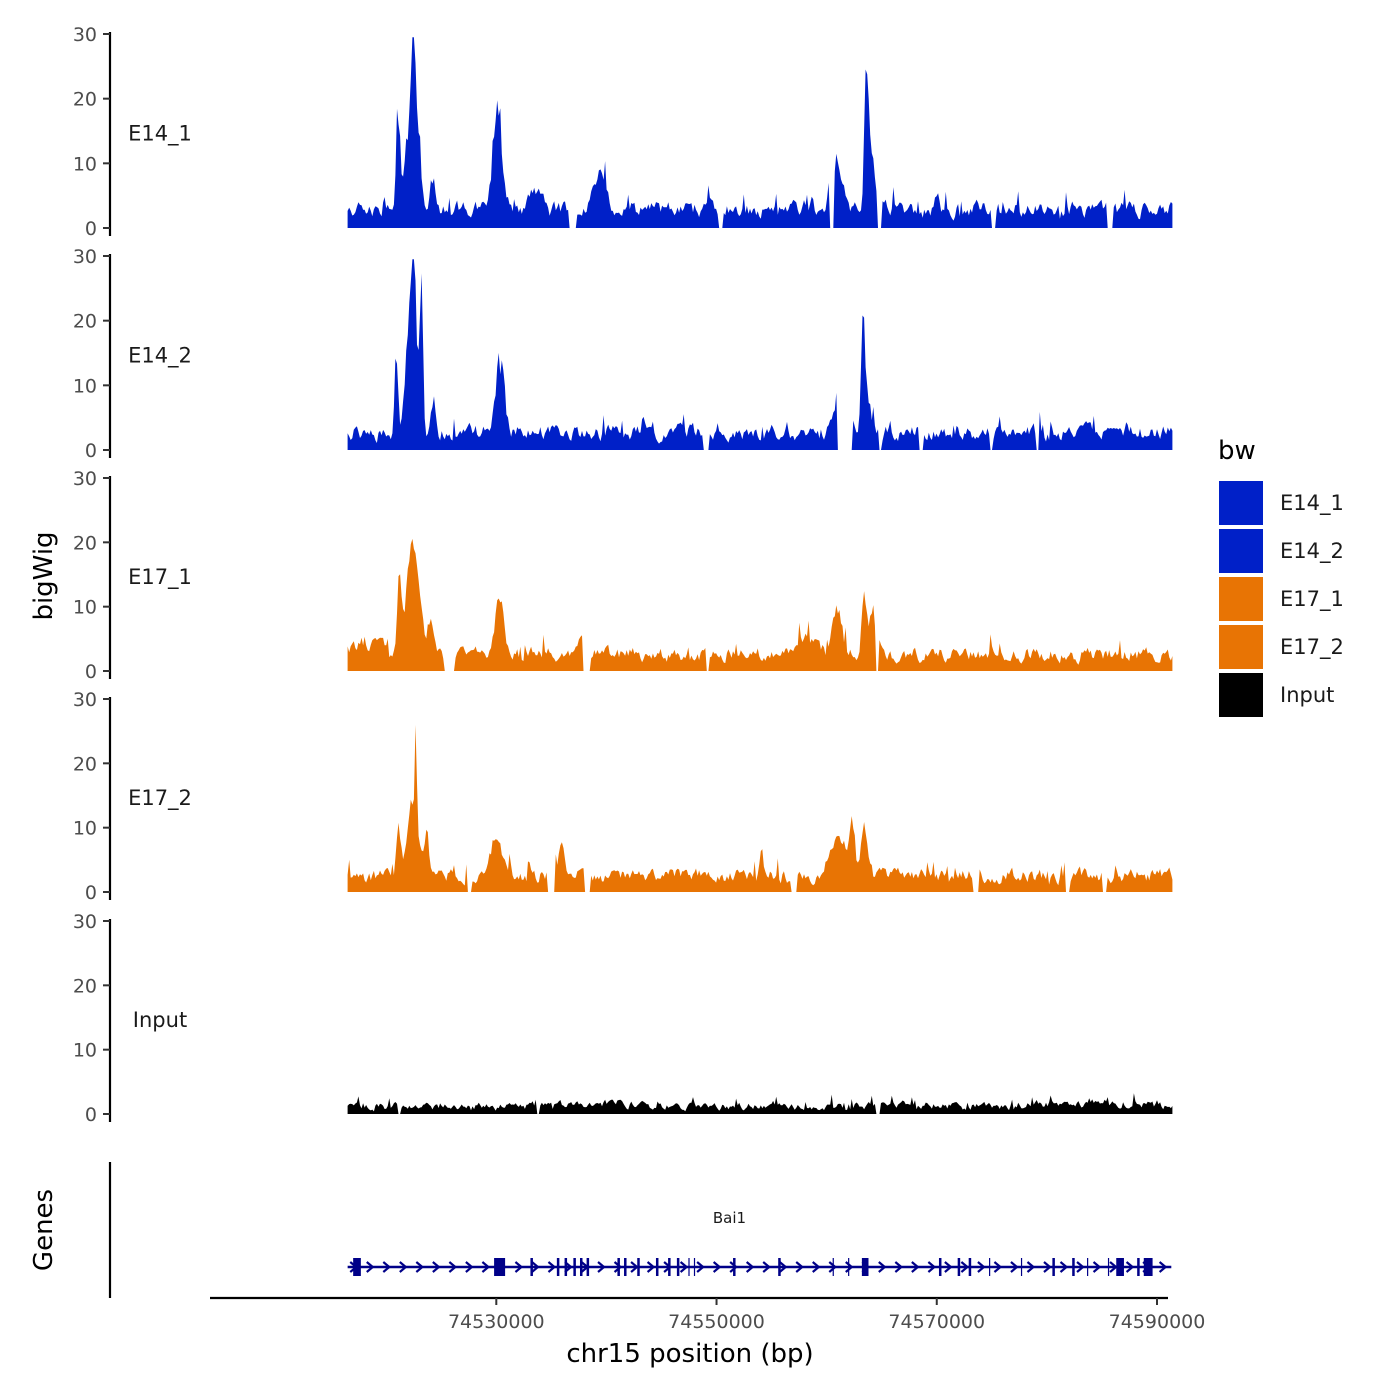 This screenshot has width=1400, height=1400. What do you see at coordinates (1157, 1322) in the screenshot?
I see `x-tick-label: 74590000` at bounding box center [1157, 1322].